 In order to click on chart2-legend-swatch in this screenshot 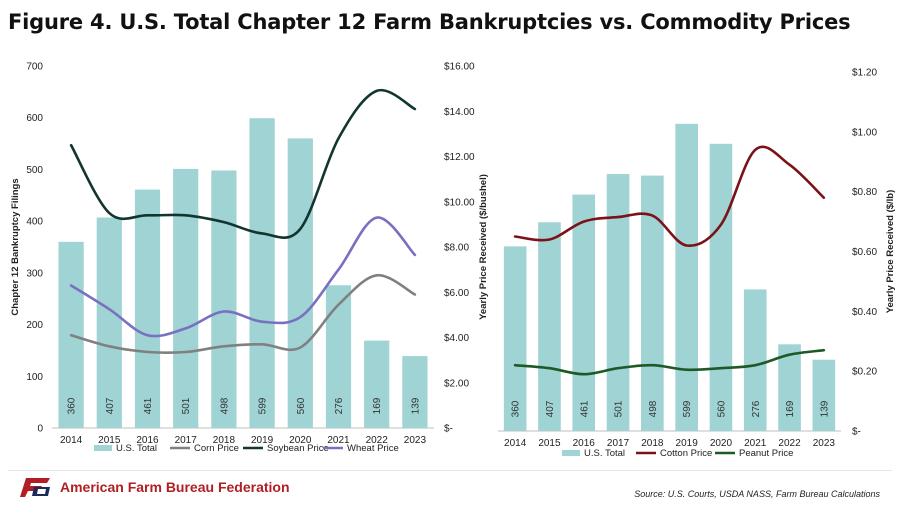, I will do `click(571, 453)`.